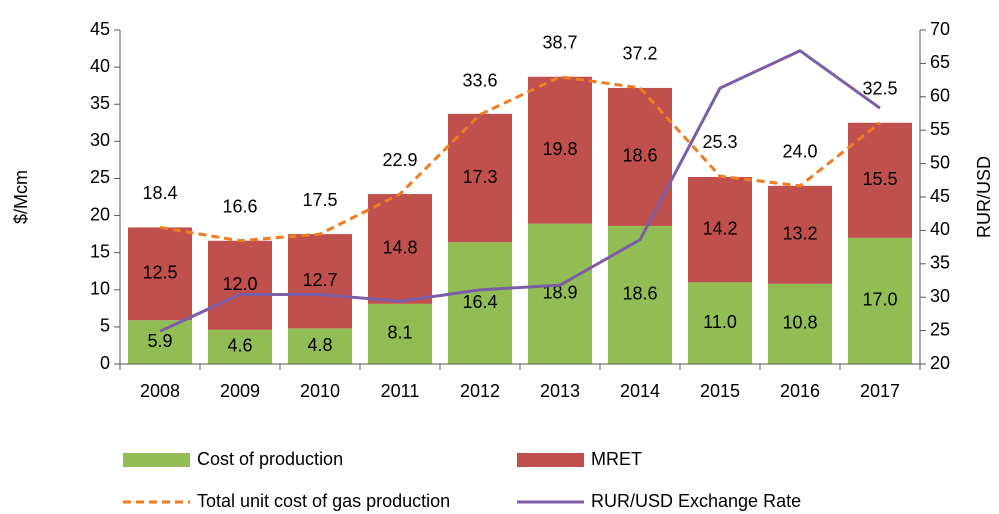 The width and height of the screenshot is (999, 514). Describe the element at coordinates (616, 459) in the screenshot. I see `legend-label: MRET` at that location.